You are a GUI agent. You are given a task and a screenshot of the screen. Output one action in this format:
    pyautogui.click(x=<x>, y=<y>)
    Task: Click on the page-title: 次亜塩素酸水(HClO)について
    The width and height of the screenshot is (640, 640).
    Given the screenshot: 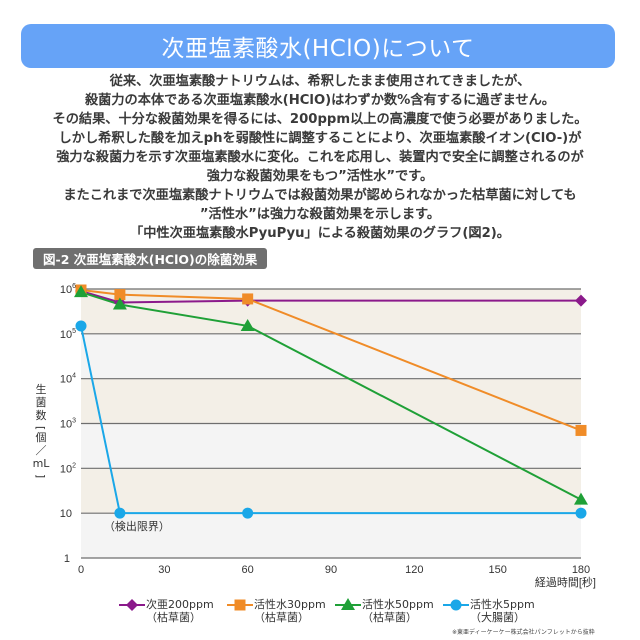 What is the action you would take?
    pyautogui.click(x=318, y=49)
    